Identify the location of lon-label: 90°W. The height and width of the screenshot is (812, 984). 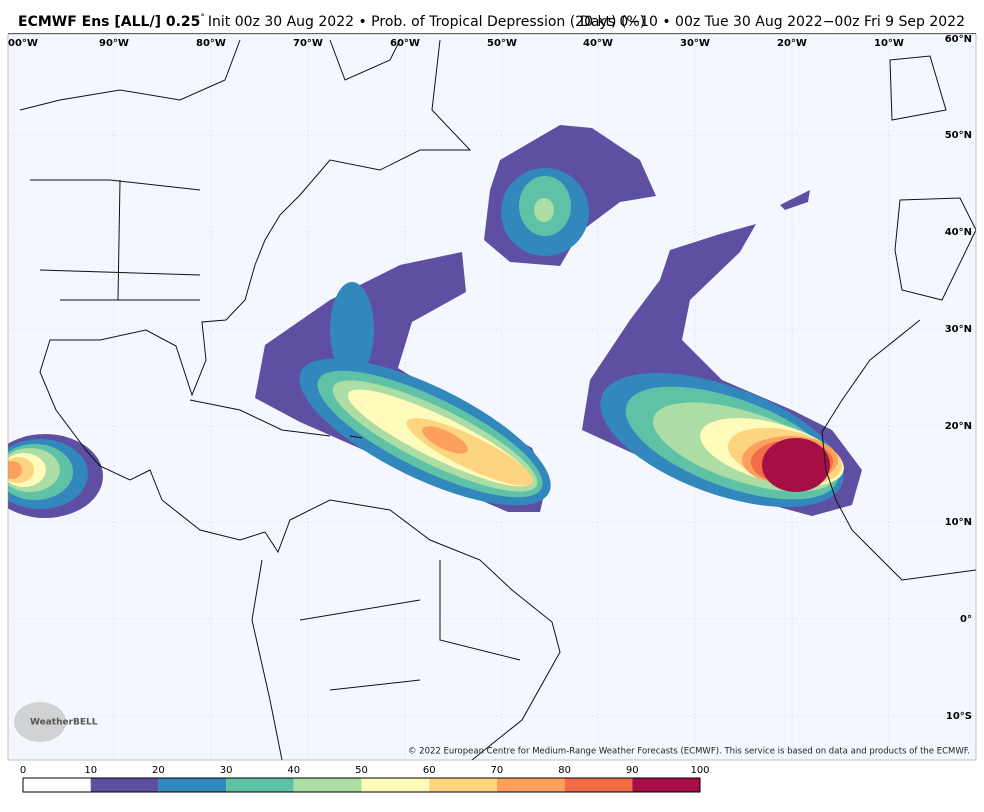
(114, 43).